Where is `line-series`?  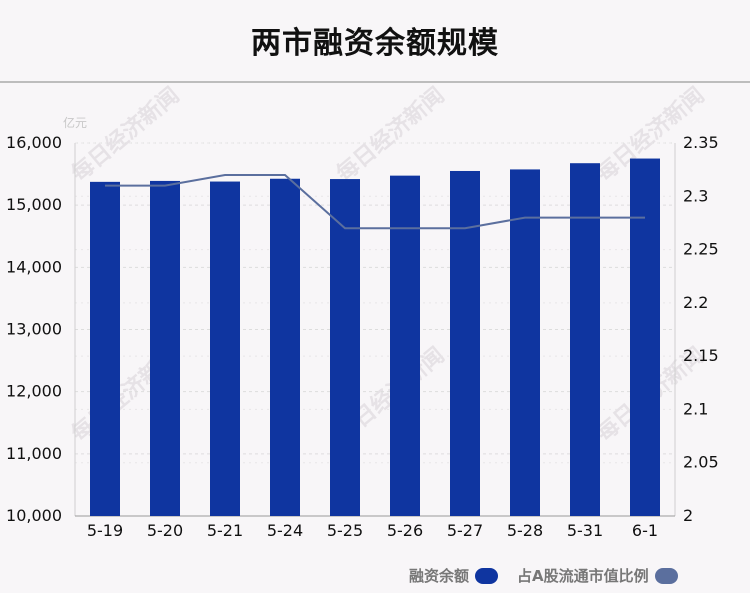
line-series is located at coordinates (375, 201).